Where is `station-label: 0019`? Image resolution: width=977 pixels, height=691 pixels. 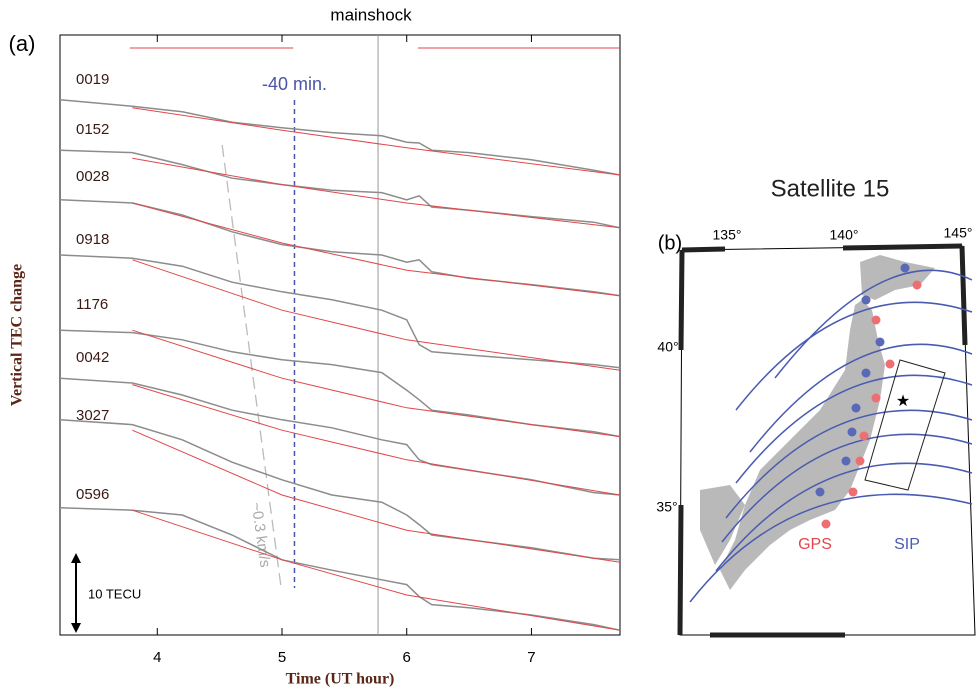
station-label: 0019 is located at coordinates (92, 79).